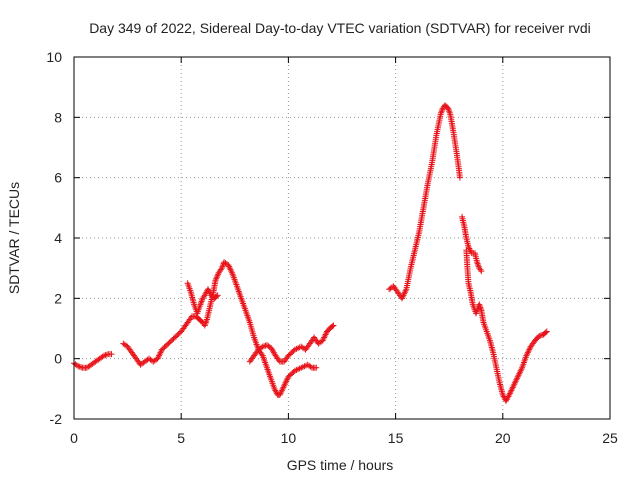 The width and height of the screenshot is (640, 480). I want to click on y-tick-label: -2, so click(56, 419).